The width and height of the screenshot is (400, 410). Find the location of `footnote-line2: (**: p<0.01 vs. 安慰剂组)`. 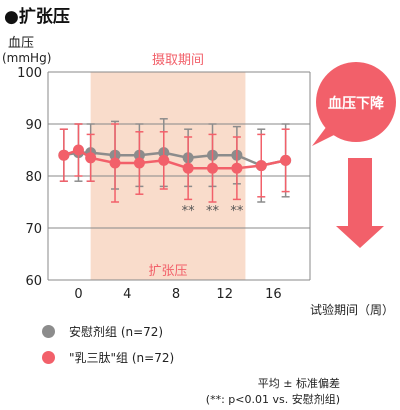

footnote-line2: (**: p<0.01 vs. 安慰剂组) is located at coordinates (272, 399).